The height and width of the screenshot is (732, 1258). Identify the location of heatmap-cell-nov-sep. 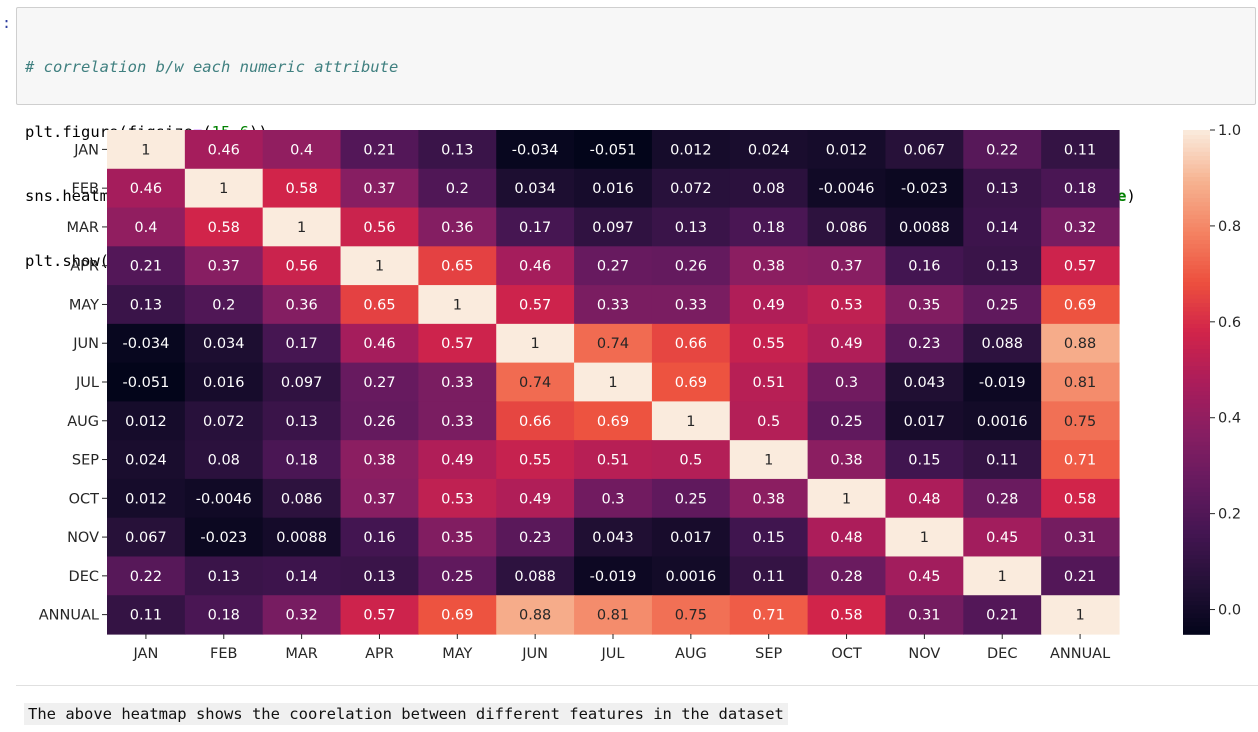
(769, 537).